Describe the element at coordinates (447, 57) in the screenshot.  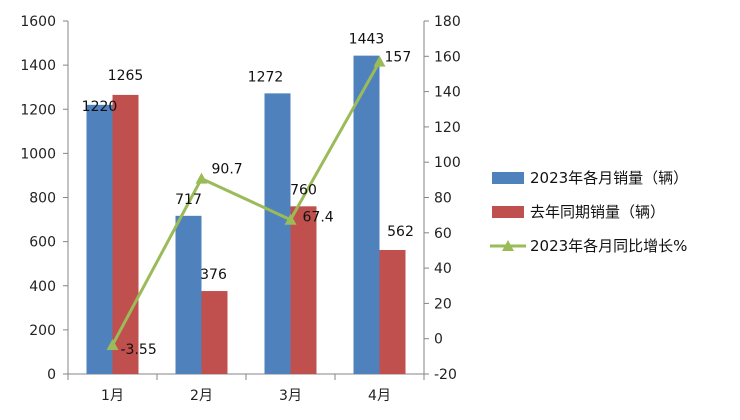
I see `right-tick-label: 160` at that location.